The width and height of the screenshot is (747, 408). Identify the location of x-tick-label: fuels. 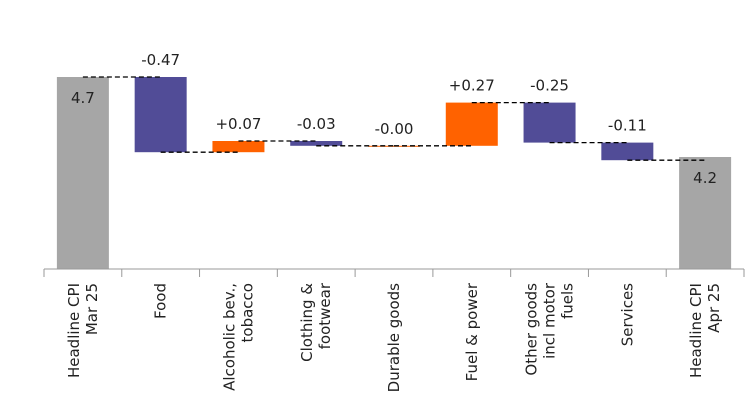
(568, 301).